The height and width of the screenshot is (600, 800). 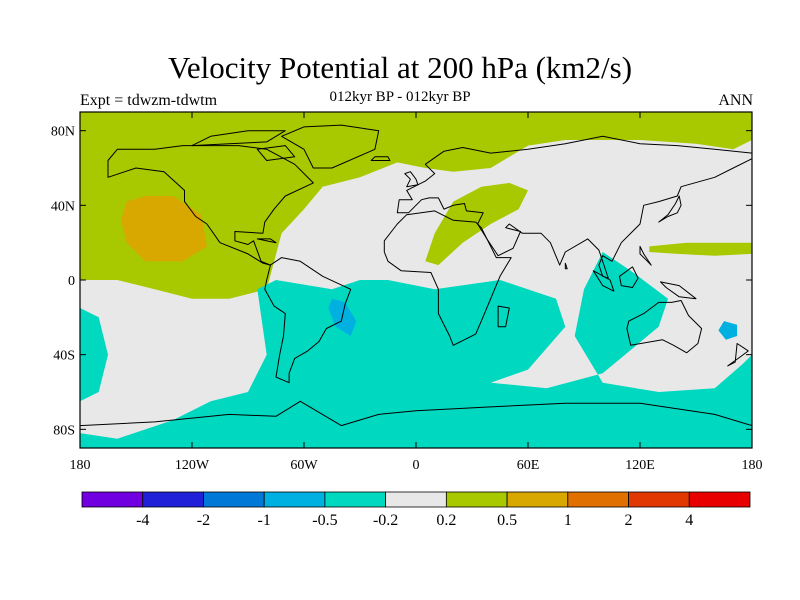 What do you see at coordinates (192, 465) in the screenshot?
I see `x-tick-label-1: 120W` at bounding box center [192, 465].